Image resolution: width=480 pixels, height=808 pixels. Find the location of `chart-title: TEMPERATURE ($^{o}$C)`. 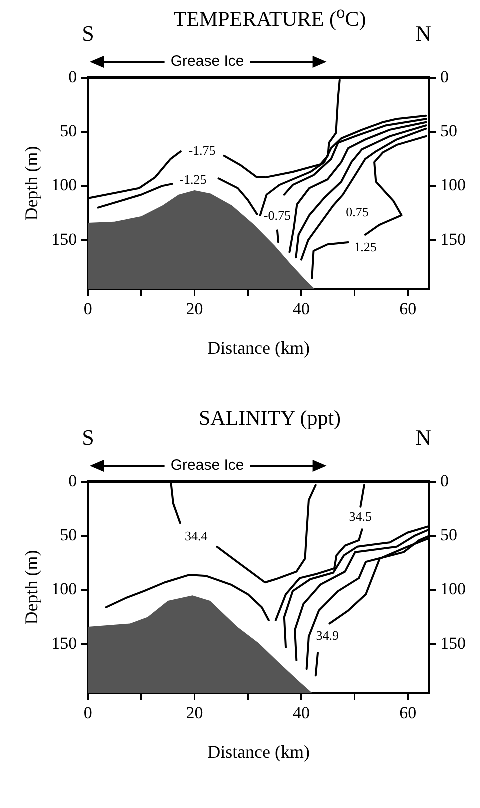

chart-title: TEMPERATURE ($^{o}$C) is located at coordinates (270, 16).